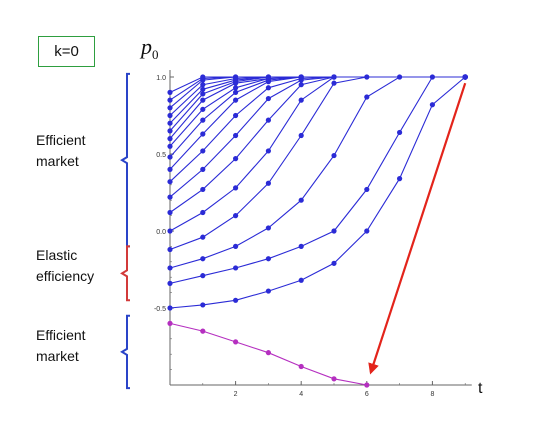  Describe the element at coordinates (161, 155) in the screenshot. I see `y-tick-label: 0.5` at that location.